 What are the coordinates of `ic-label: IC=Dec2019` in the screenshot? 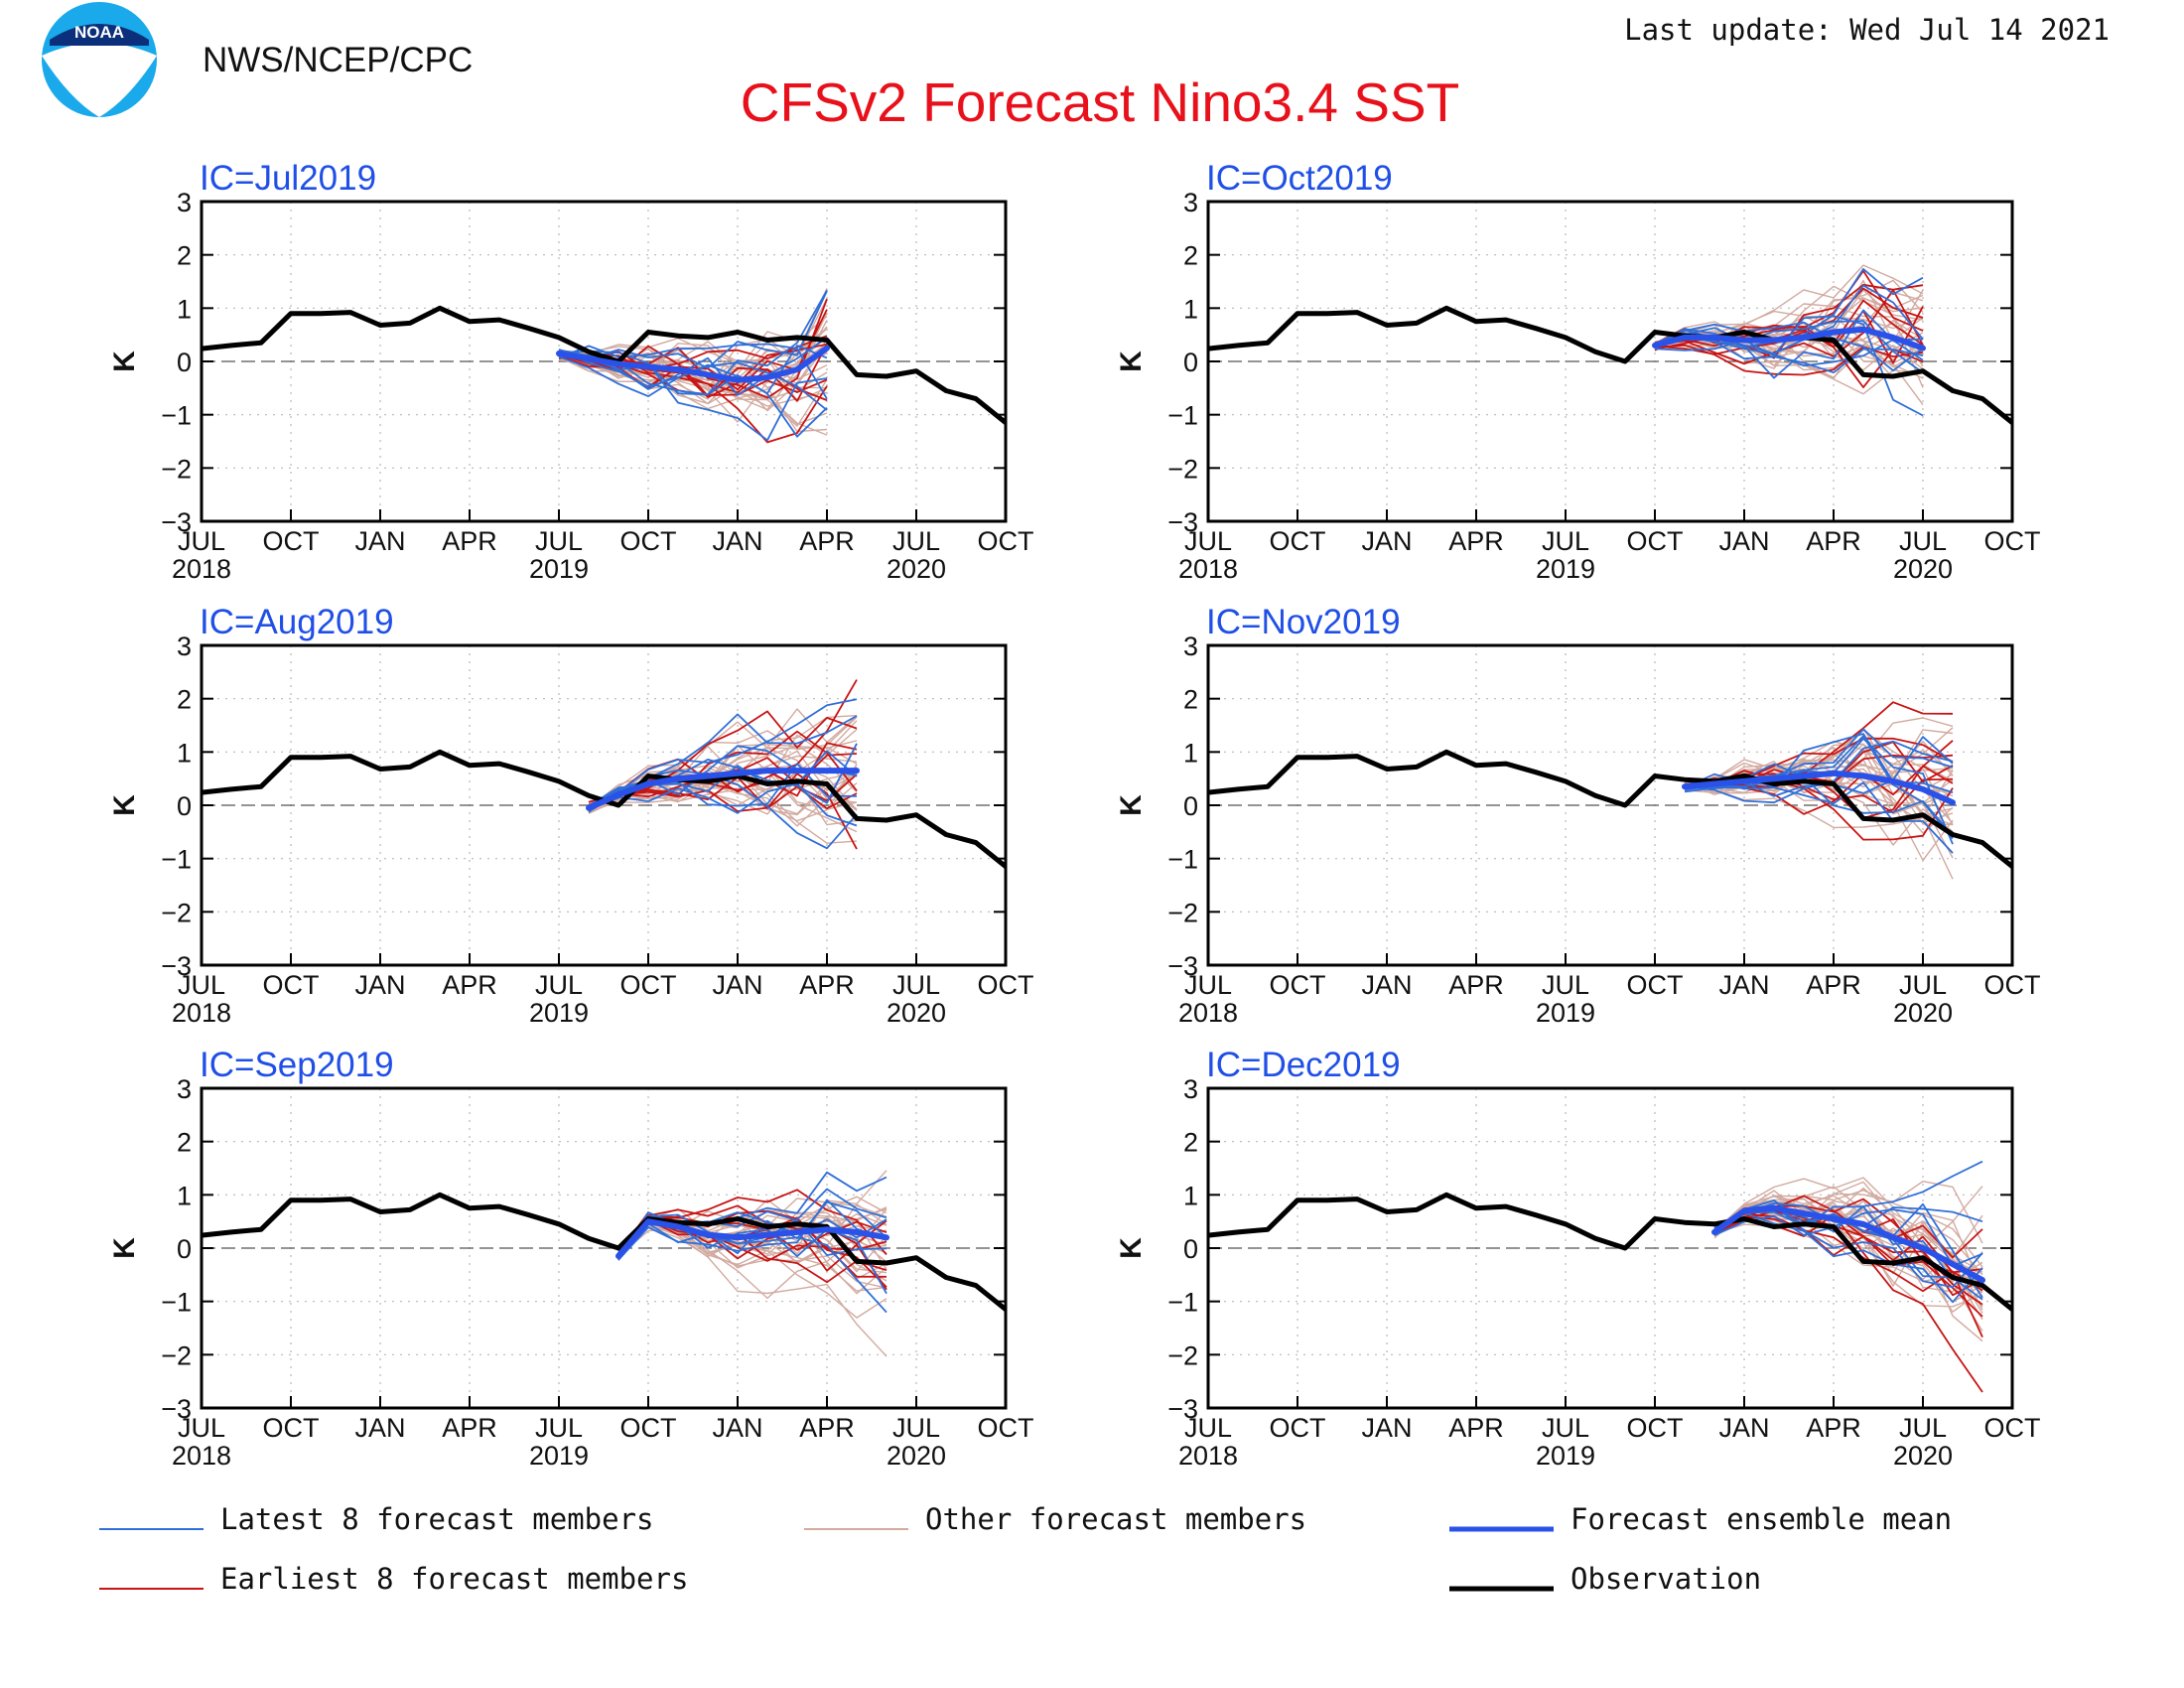 It's located at (1303, 1065).